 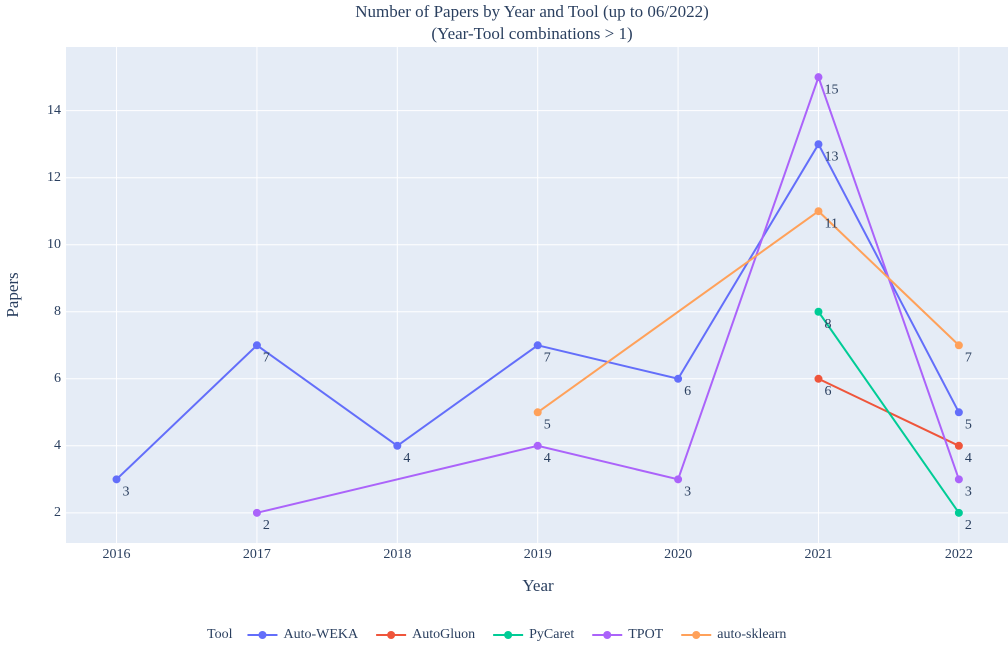 What do you see at coordinates (57, 512) in the screenshot?
I see `y-tick-label: 2` at bounding box center [57, 512].